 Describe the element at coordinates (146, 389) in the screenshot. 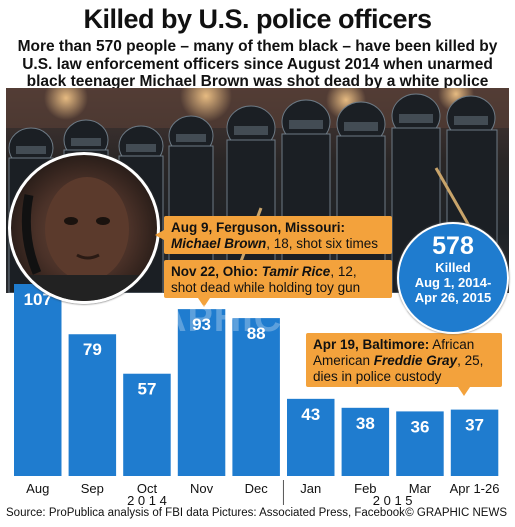

I see `value-label-oct: 57` at that location.